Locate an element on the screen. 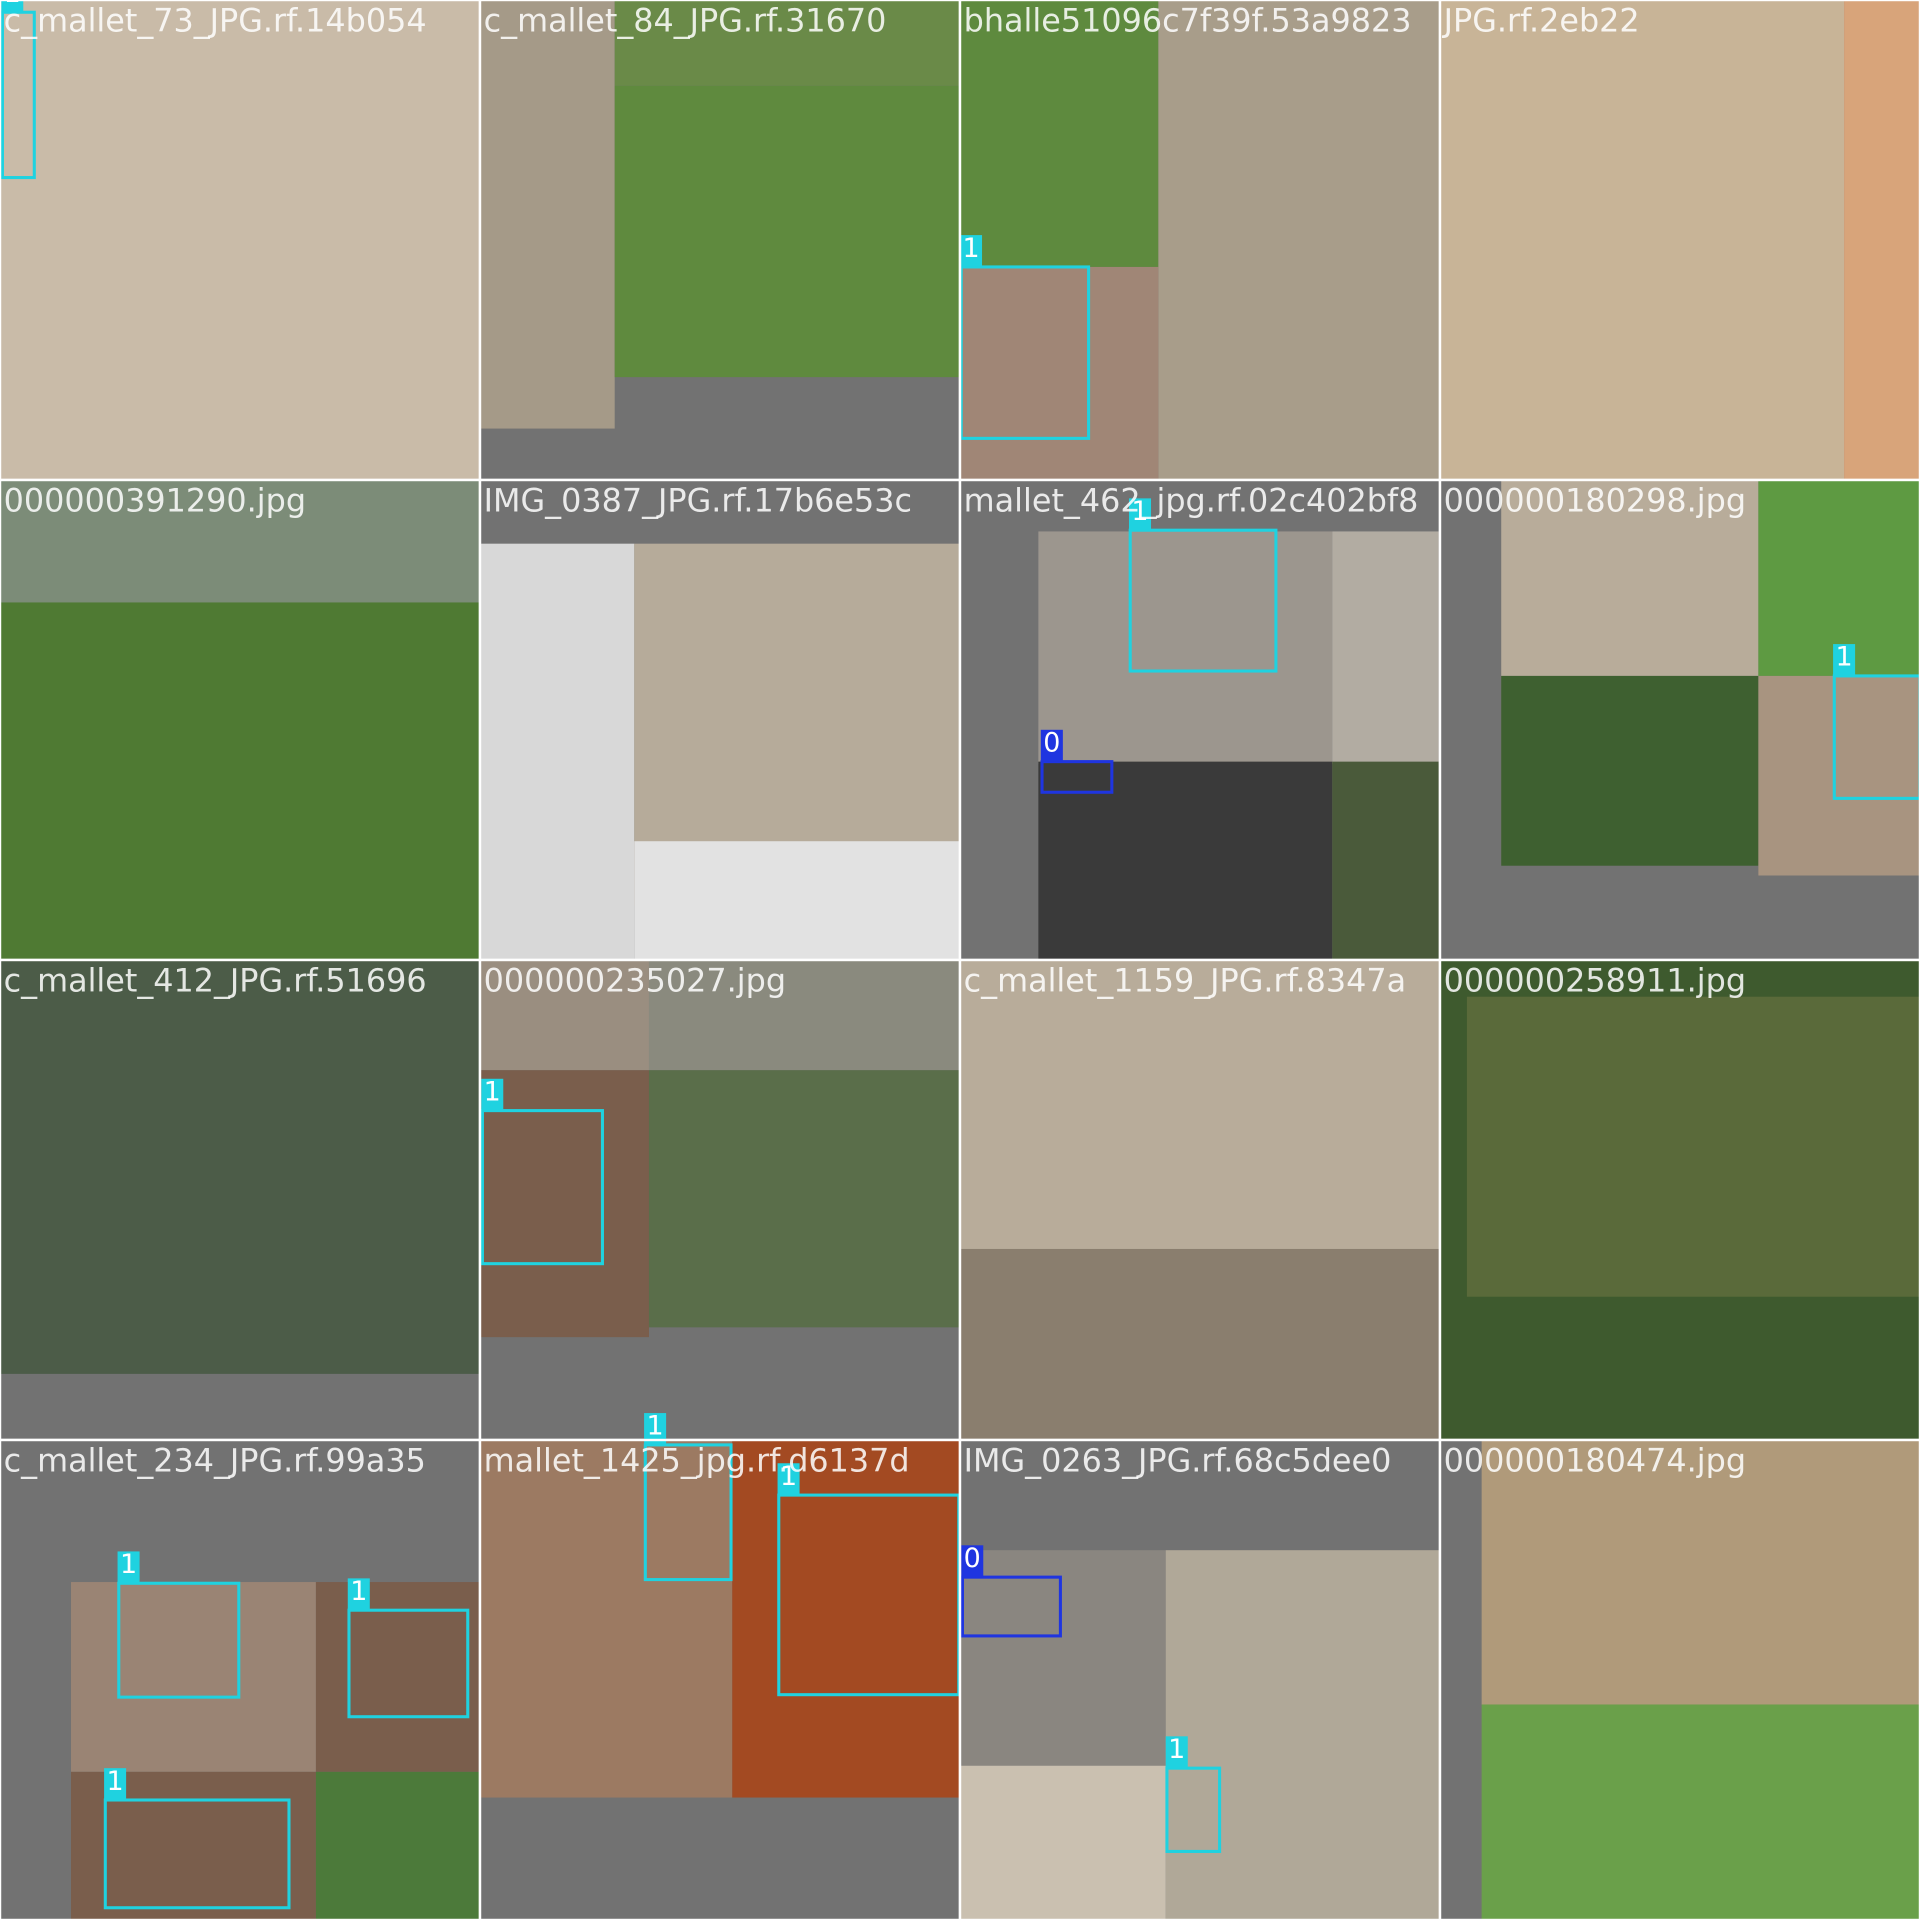 The width and height of the screenshot is (1920, 1920). cell: c_mallet_412_JPG.rf.51696 is located at coordinates (241, 1200).